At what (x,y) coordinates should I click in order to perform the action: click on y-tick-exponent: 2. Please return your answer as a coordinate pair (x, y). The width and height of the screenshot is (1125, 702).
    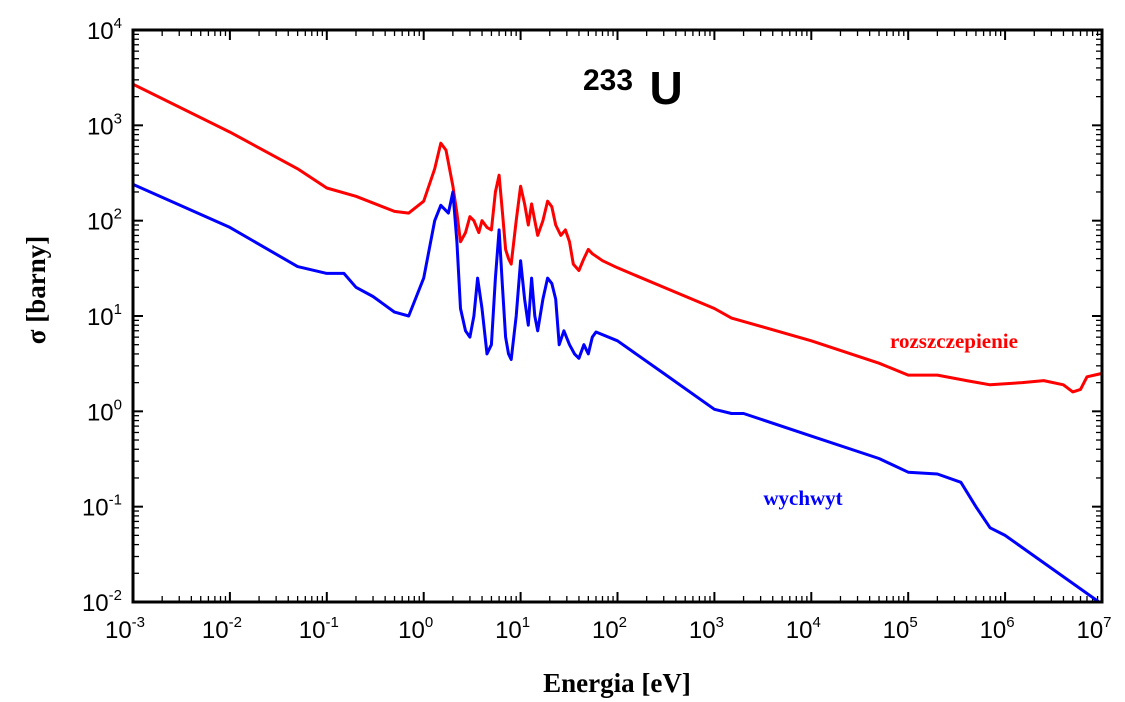
    Looking at the image, I should click on (118, 214).